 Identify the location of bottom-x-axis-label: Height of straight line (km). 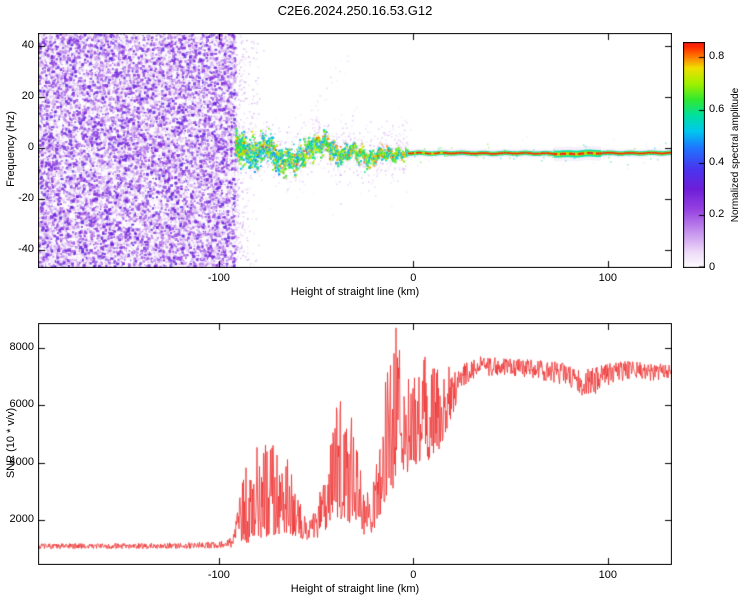
(355, 589).